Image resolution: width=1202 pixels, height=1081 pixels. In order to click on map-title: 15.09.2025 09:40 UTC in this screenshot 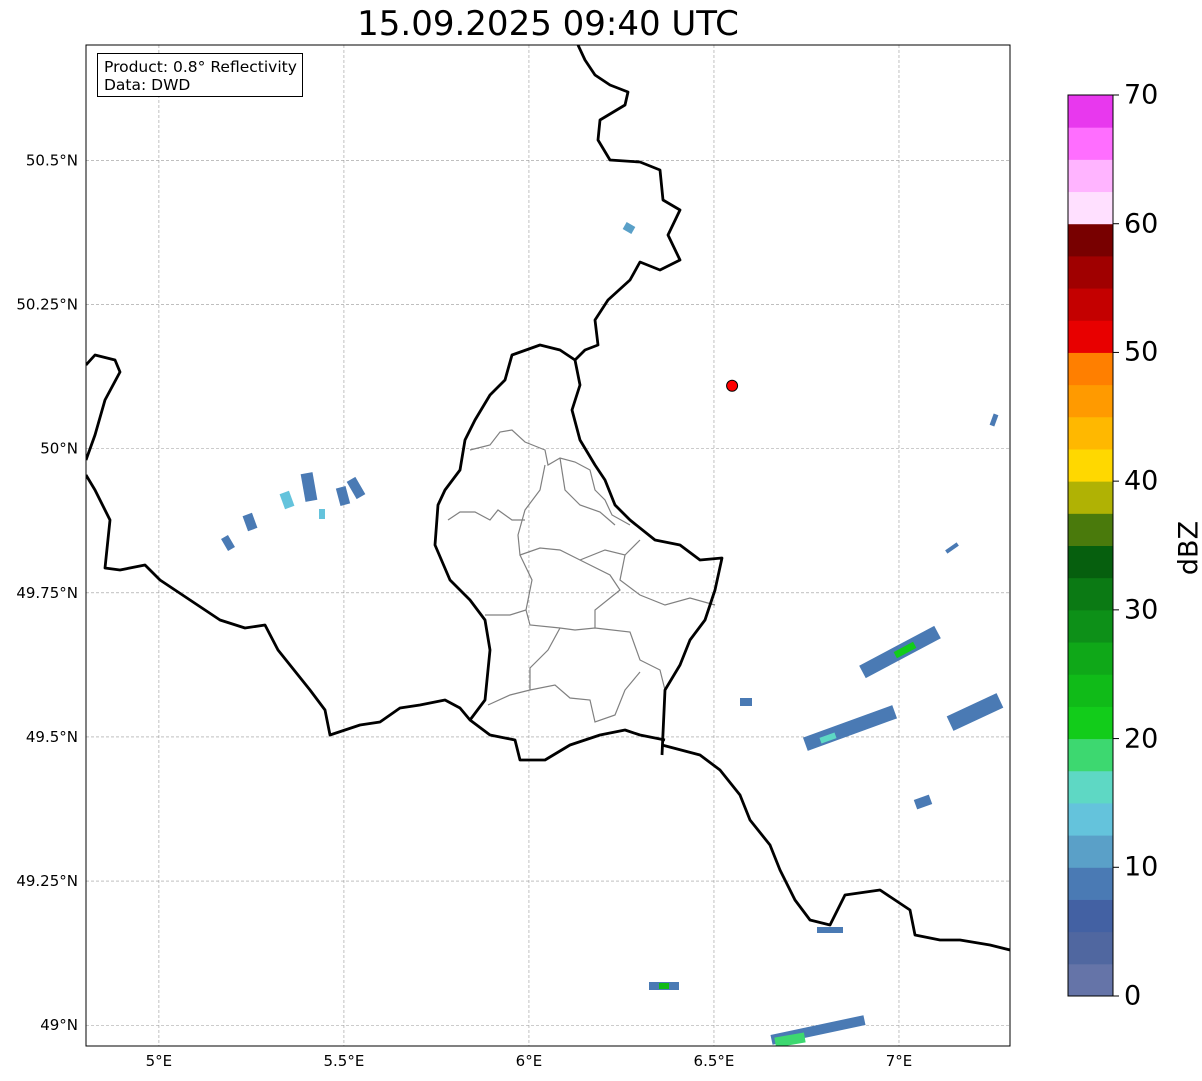, I will do `click(548, 24)`.